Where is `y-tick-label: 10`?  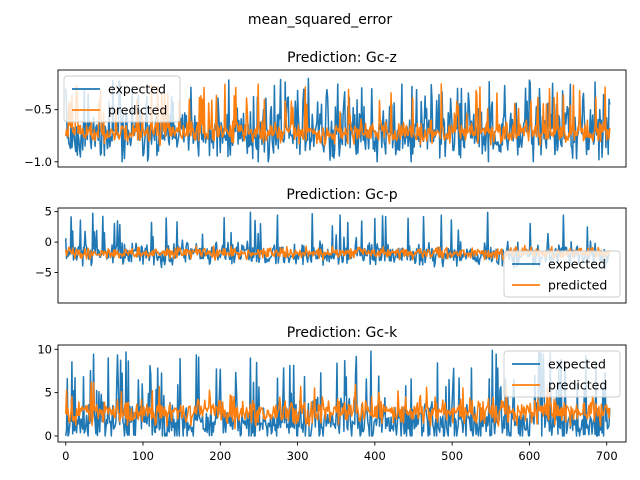 y-tick-label: 10 is located at coordinates (44, 349).